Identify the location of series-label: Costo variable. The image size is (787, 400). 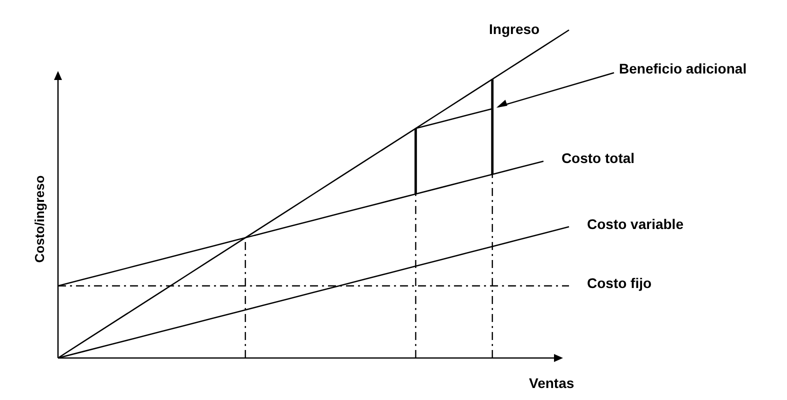
(635, 224).